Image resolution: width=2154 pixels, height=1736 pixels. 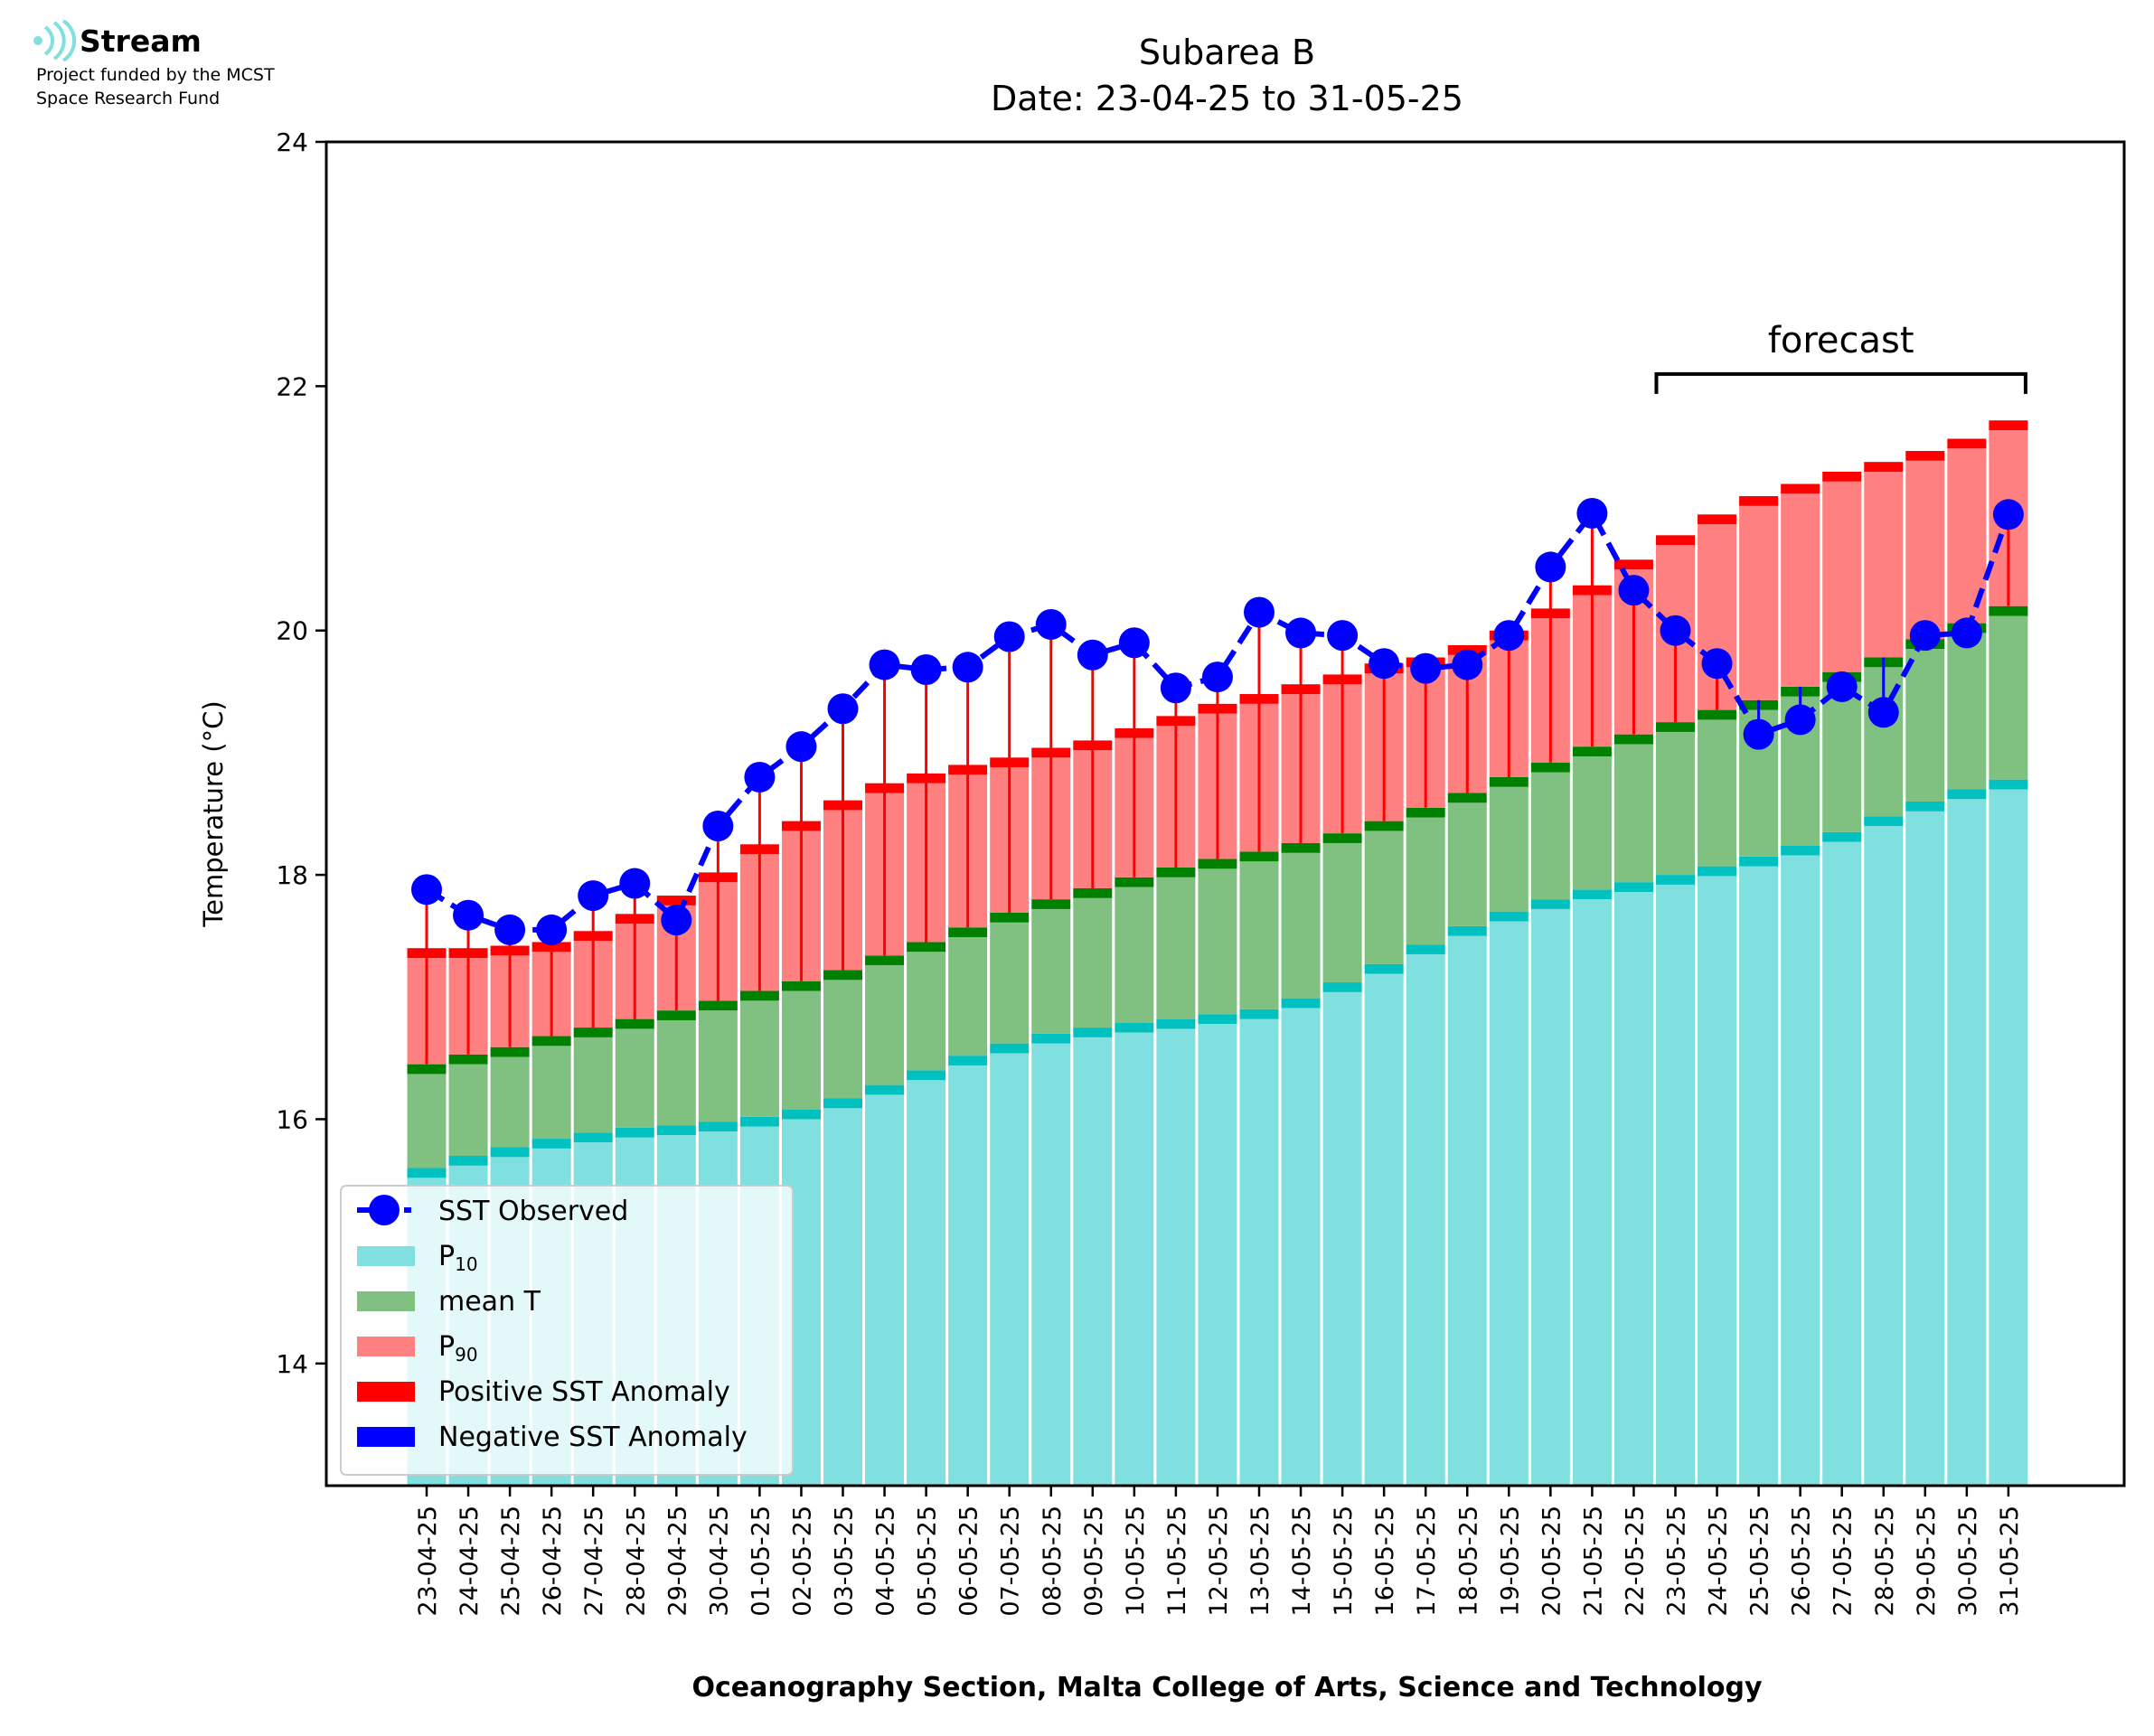 I want to click on x-tick-label: 16-05-25, so click(x=1385, y=1562).